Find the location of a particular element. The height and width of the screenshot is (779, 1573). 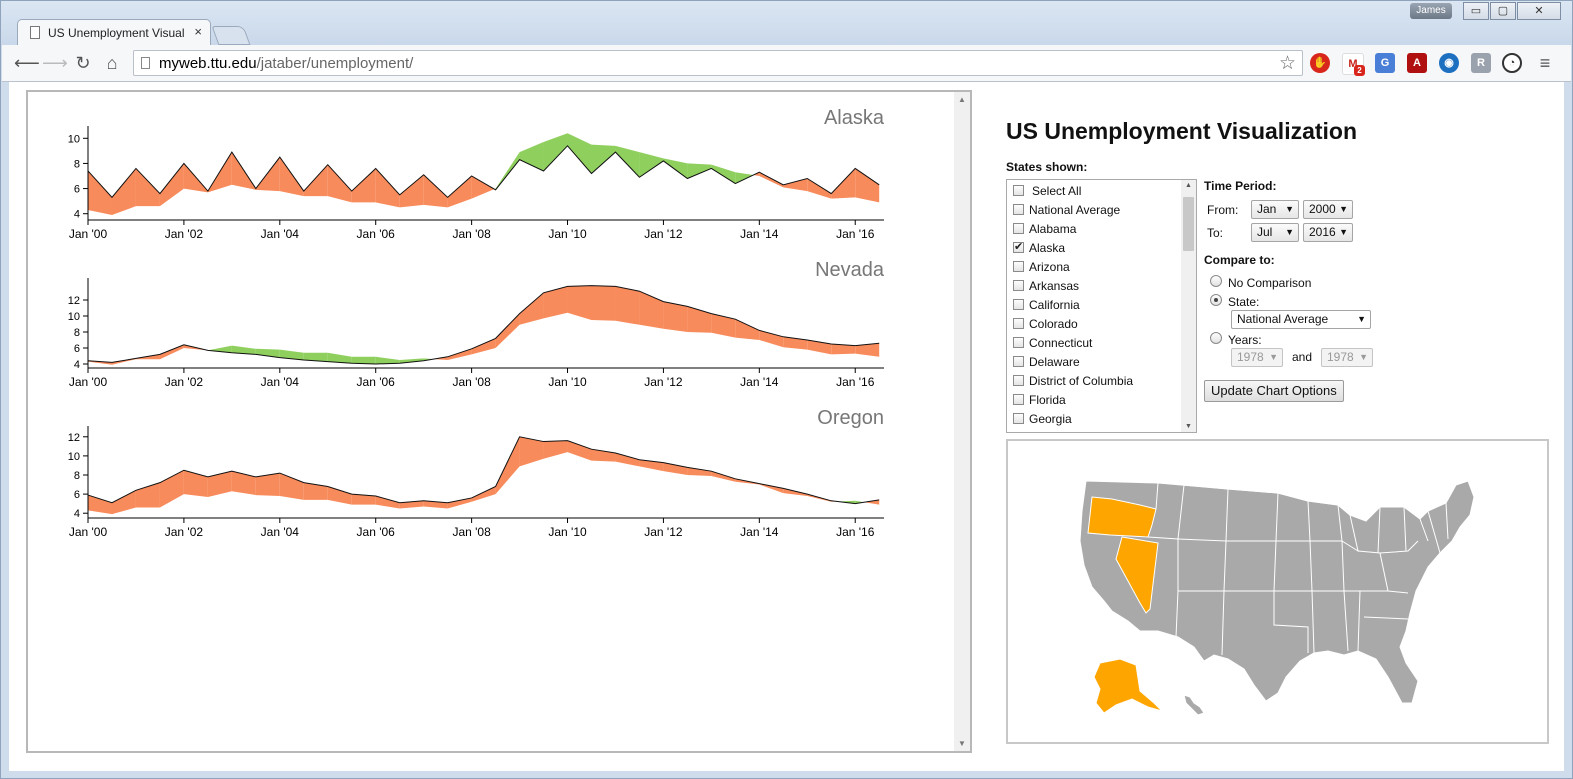

translate-icon: G is located at coordinates (1385, 63).